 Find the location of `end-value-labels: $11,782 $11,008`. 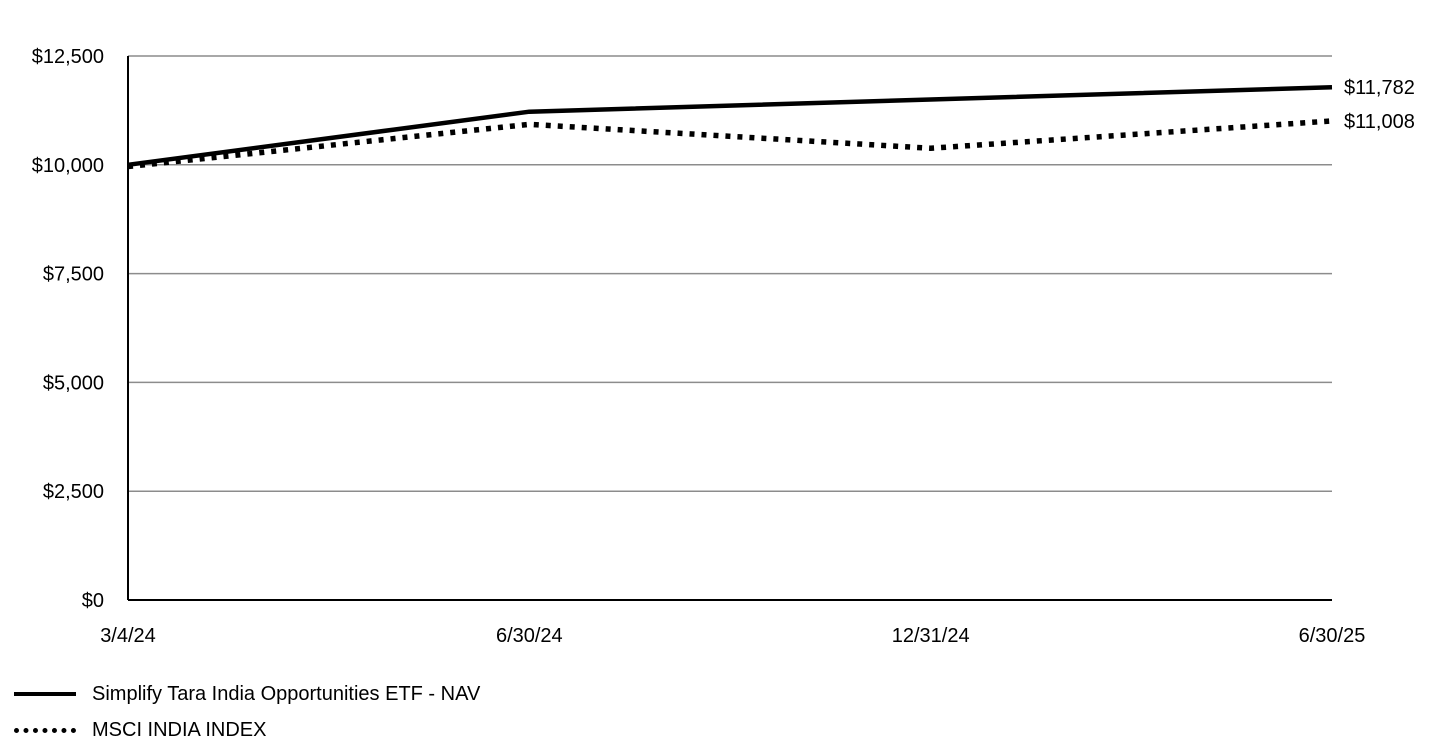

end-value-labels: $11,782 $11,008 is located at coordinates (1379, 105).